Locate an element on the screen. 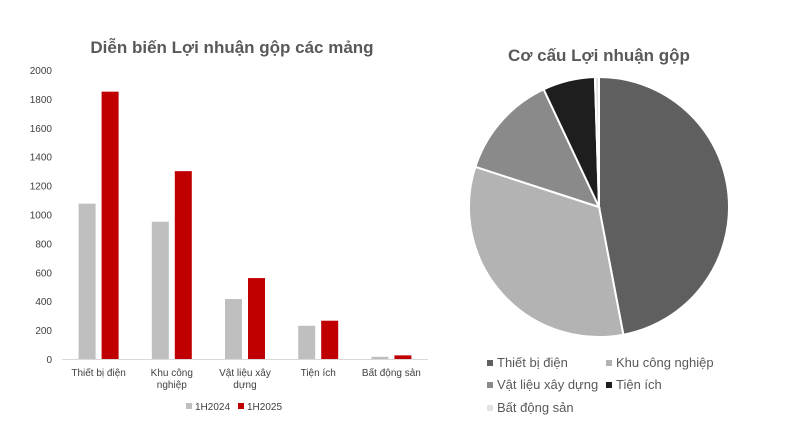 The height and width of the screenshot is (448, 787). y-tick-label: 800 is located at coordinates (43, 244).